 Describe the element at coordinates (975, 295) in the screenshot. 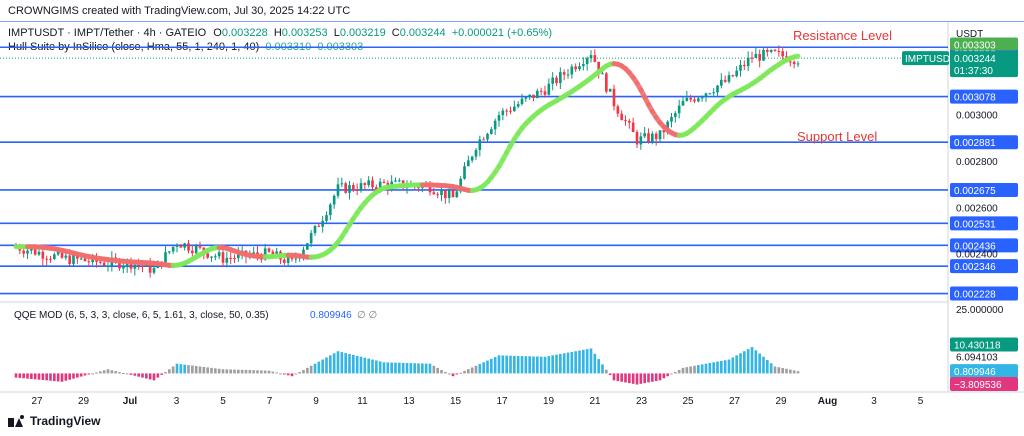

I see `level-price-label: 0.002228` at that location.